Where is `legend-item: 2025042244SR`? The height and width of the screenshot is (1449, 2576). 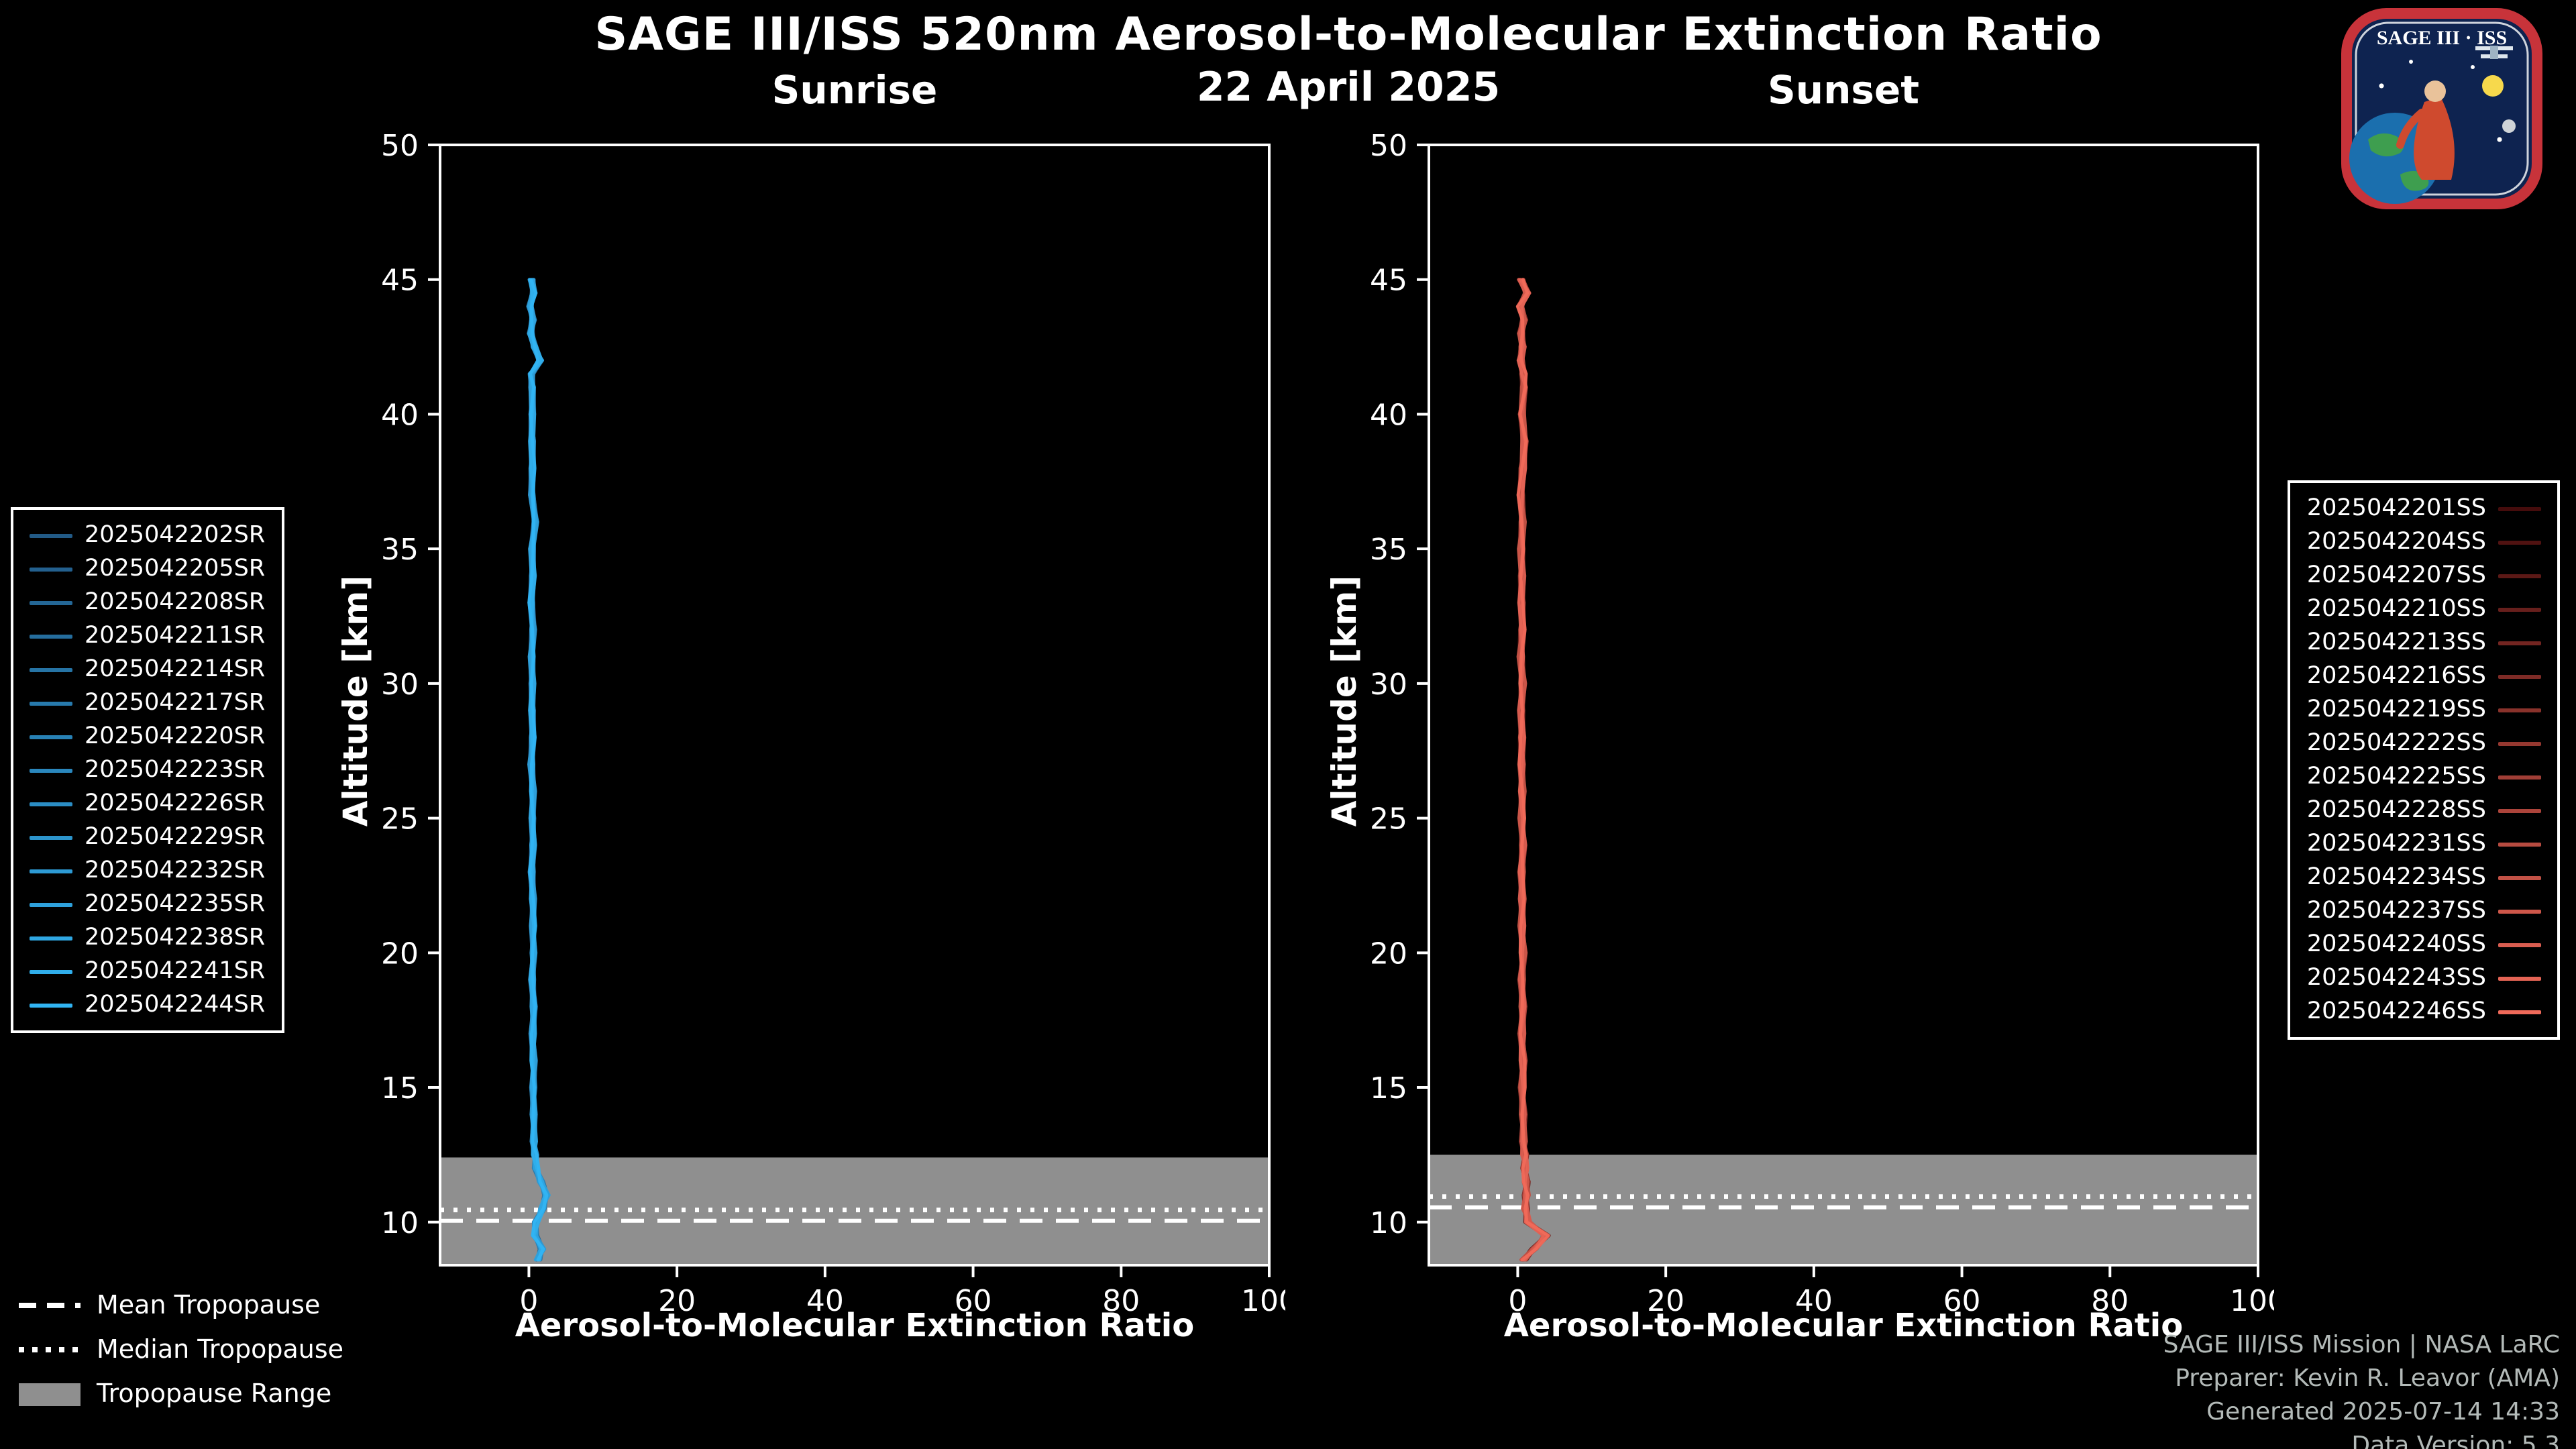 legend-item: 2025042244SR is located at coordinates (147, 1004).